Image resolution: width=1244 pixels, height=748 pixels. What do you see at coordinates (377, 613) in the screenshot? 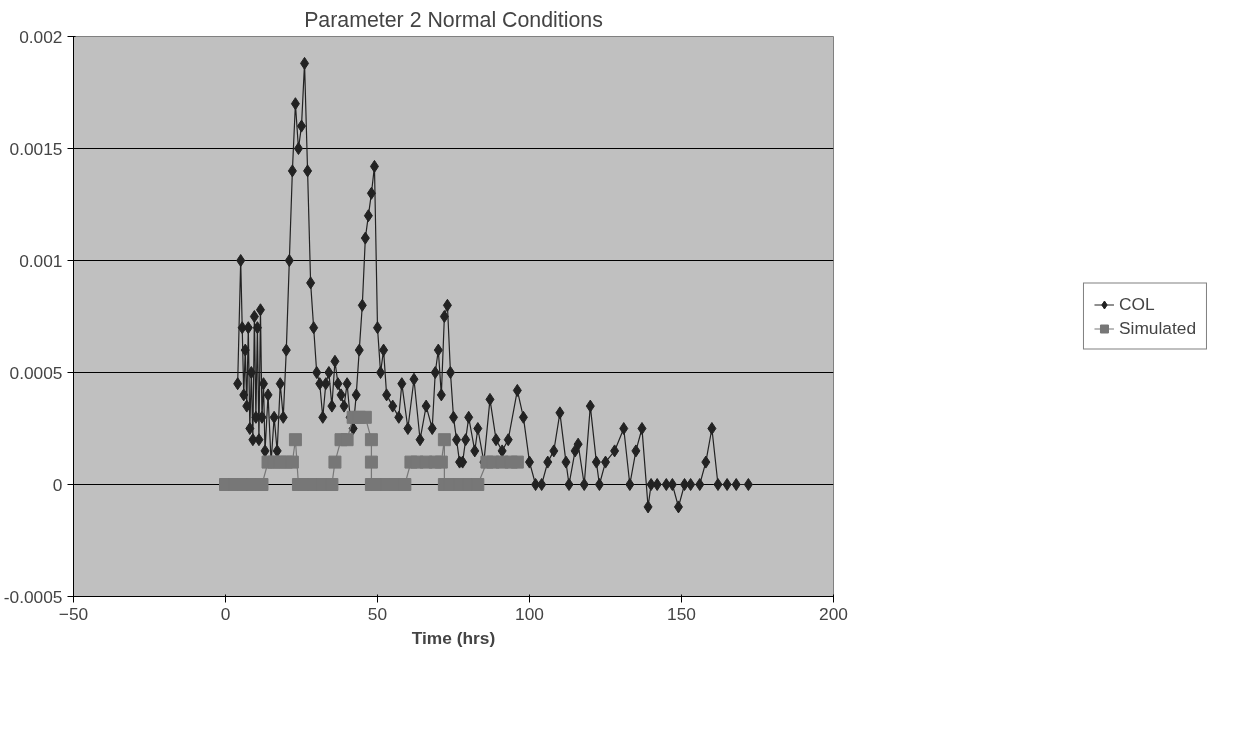
I see `x-tick-label: 50` at bounding box center [377, 613].